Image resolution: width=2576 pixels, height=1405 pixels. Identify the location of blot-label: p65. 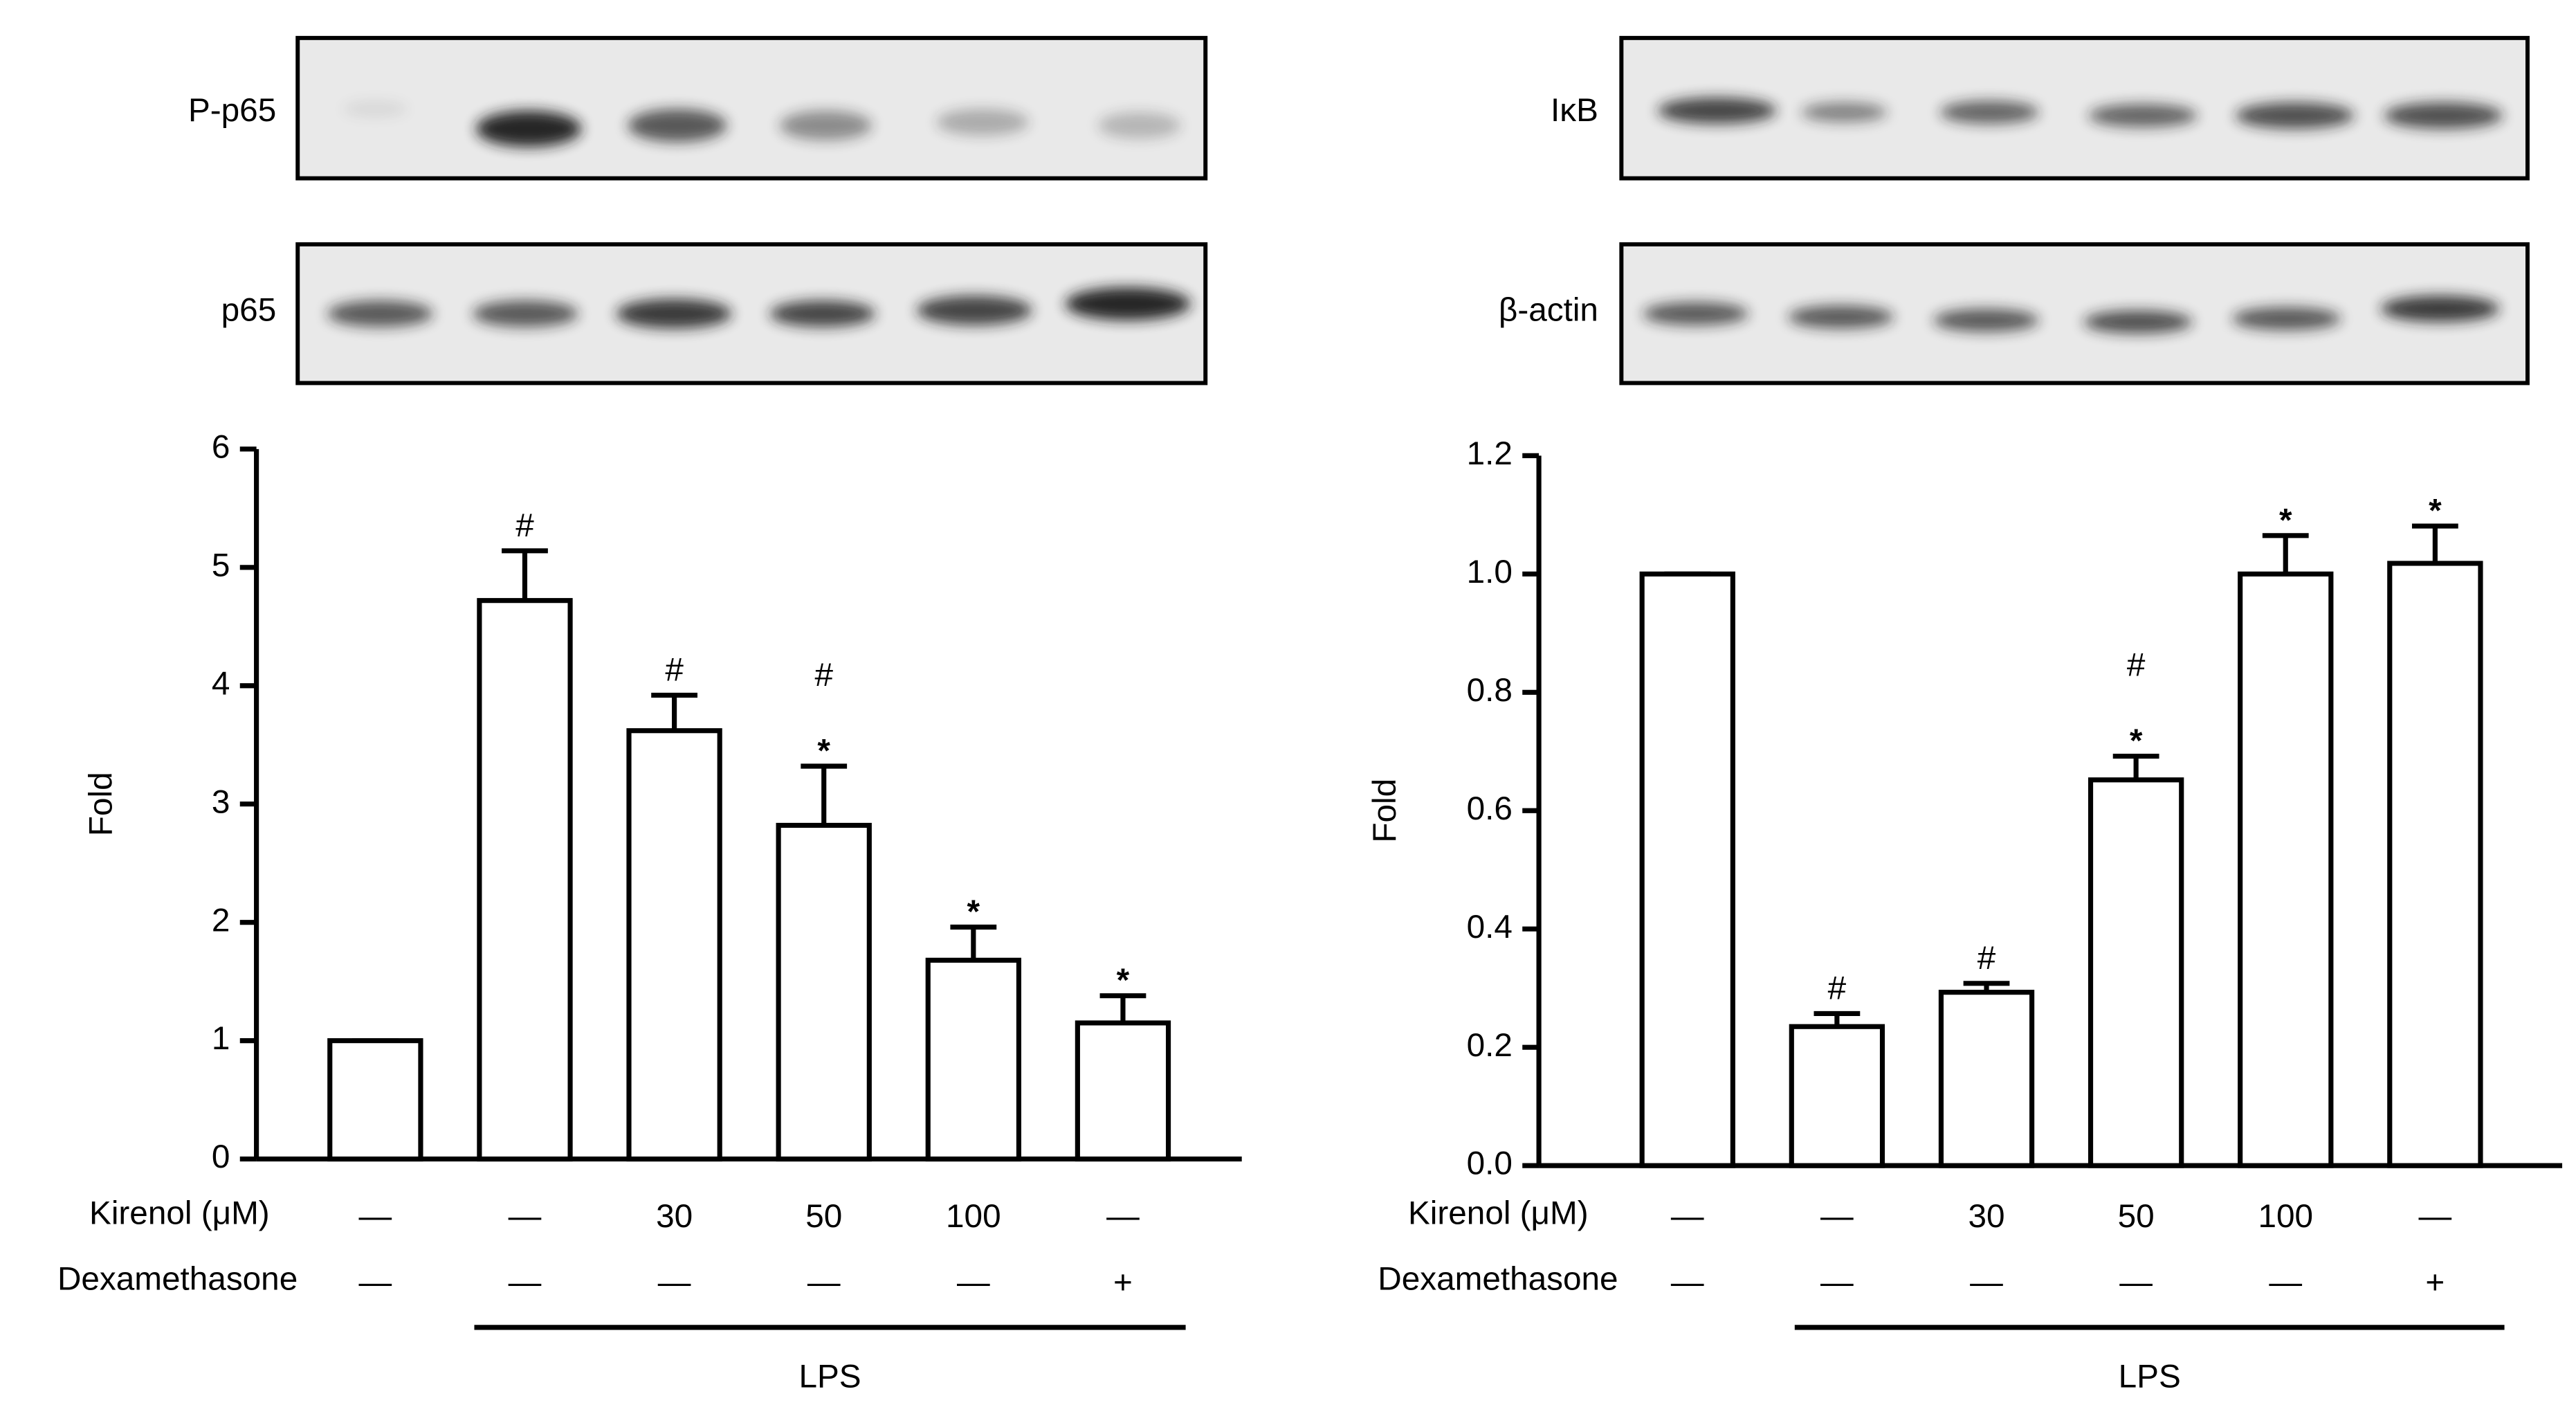
(249, 309).